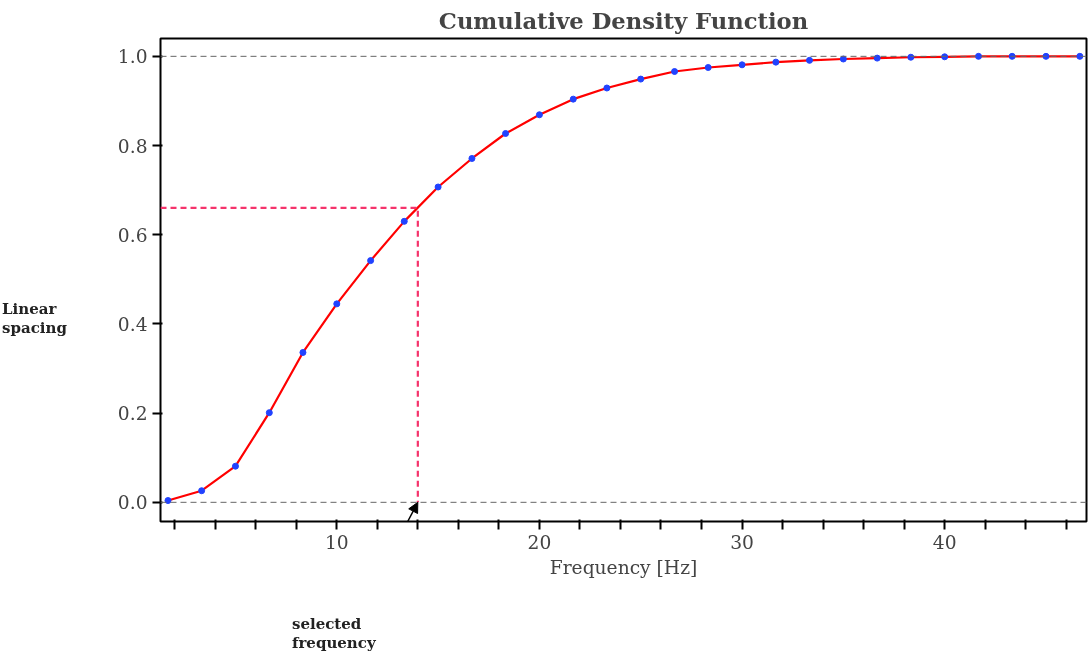 The height and width of the screenshot is (661, 1090). What do you see at coordinates (132, 57) in the screenshot?
I see `y-tick-label: 1.0` at bounding box center [132, 57].